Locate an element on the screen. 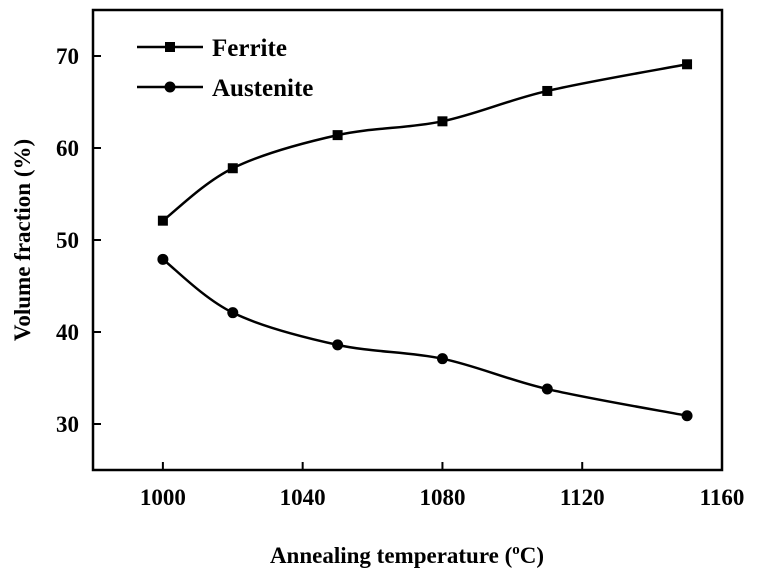 Image resolution: width=760 pixels, height=581 pixels. x-tick-label: 1160 is located at coordinates (722, 497).